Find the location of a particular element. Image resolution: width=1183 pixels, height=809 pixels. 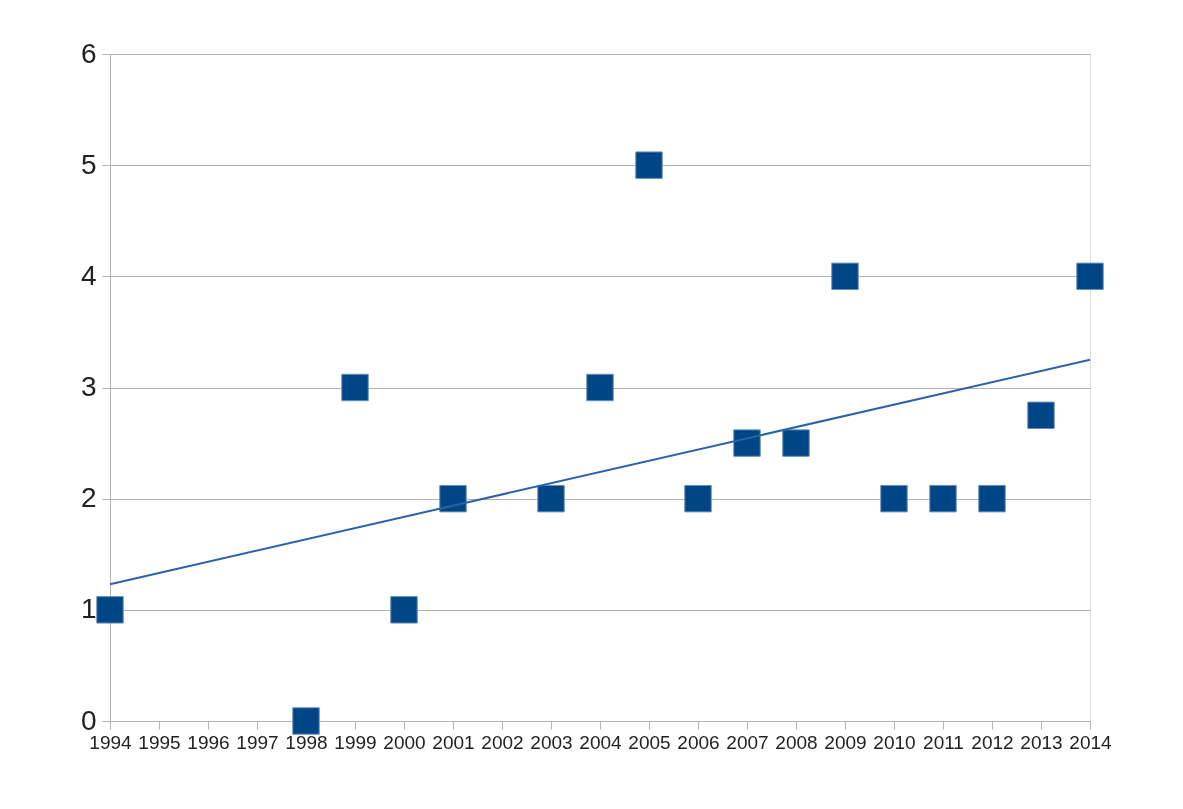

x-tick-label: 2003 is located at coordinates (551, 742).